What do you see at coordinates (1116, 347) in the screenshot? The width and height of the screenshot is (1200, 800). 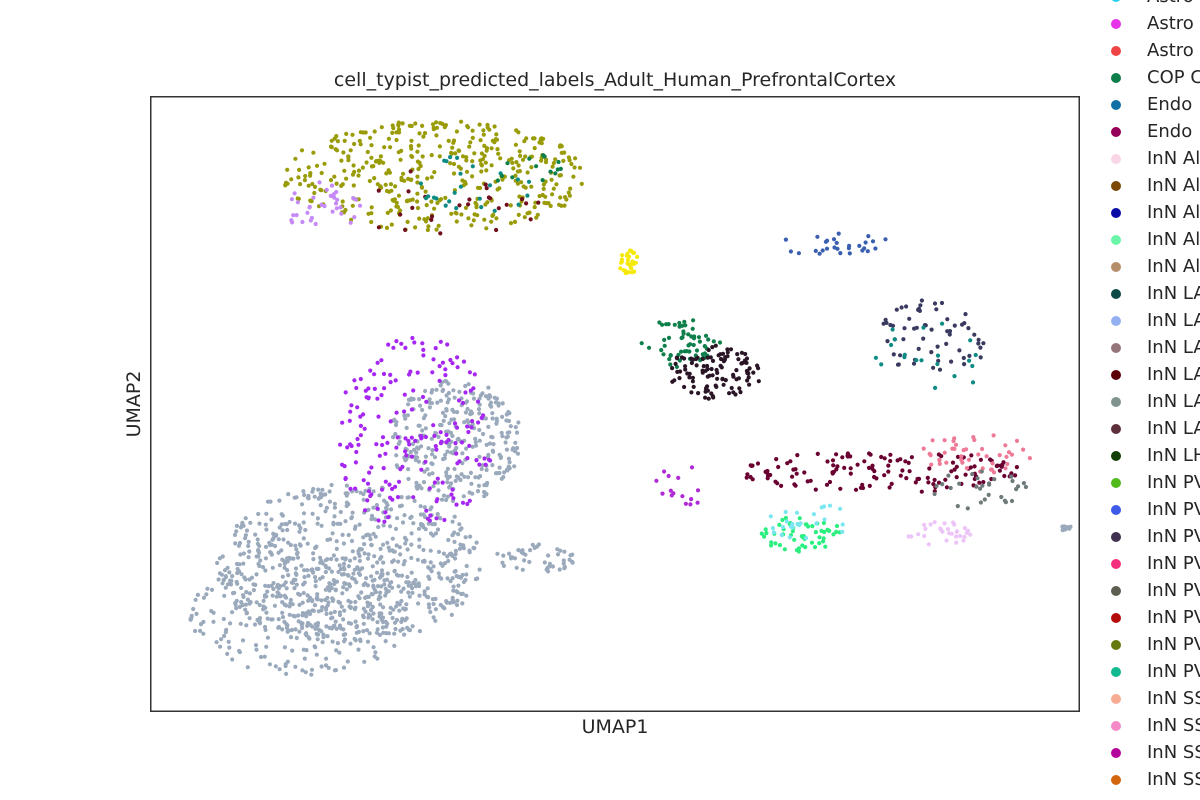 I see `legend-swatch` at bounding box center [1116, 347].